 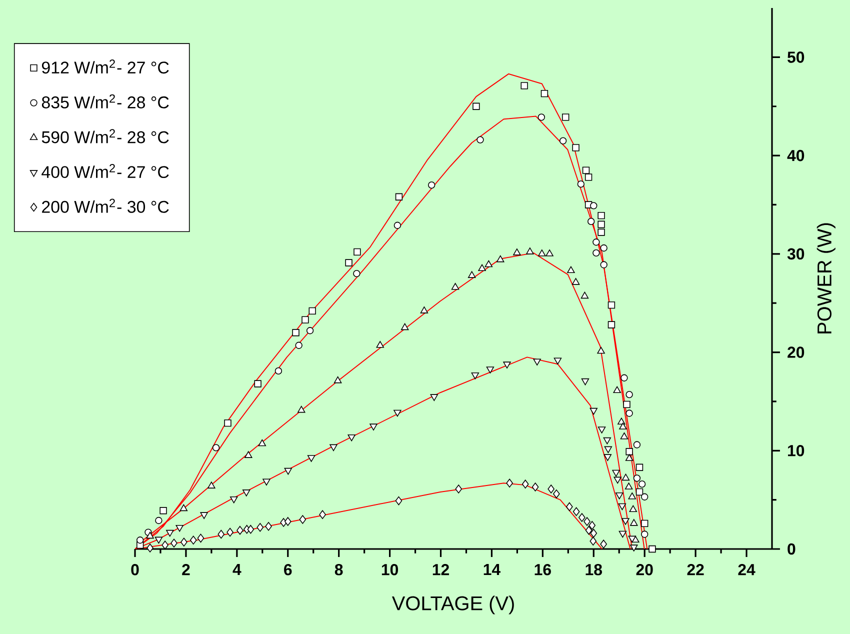 I want to click on x-tick-label: 2, so click(x=186, y=570).